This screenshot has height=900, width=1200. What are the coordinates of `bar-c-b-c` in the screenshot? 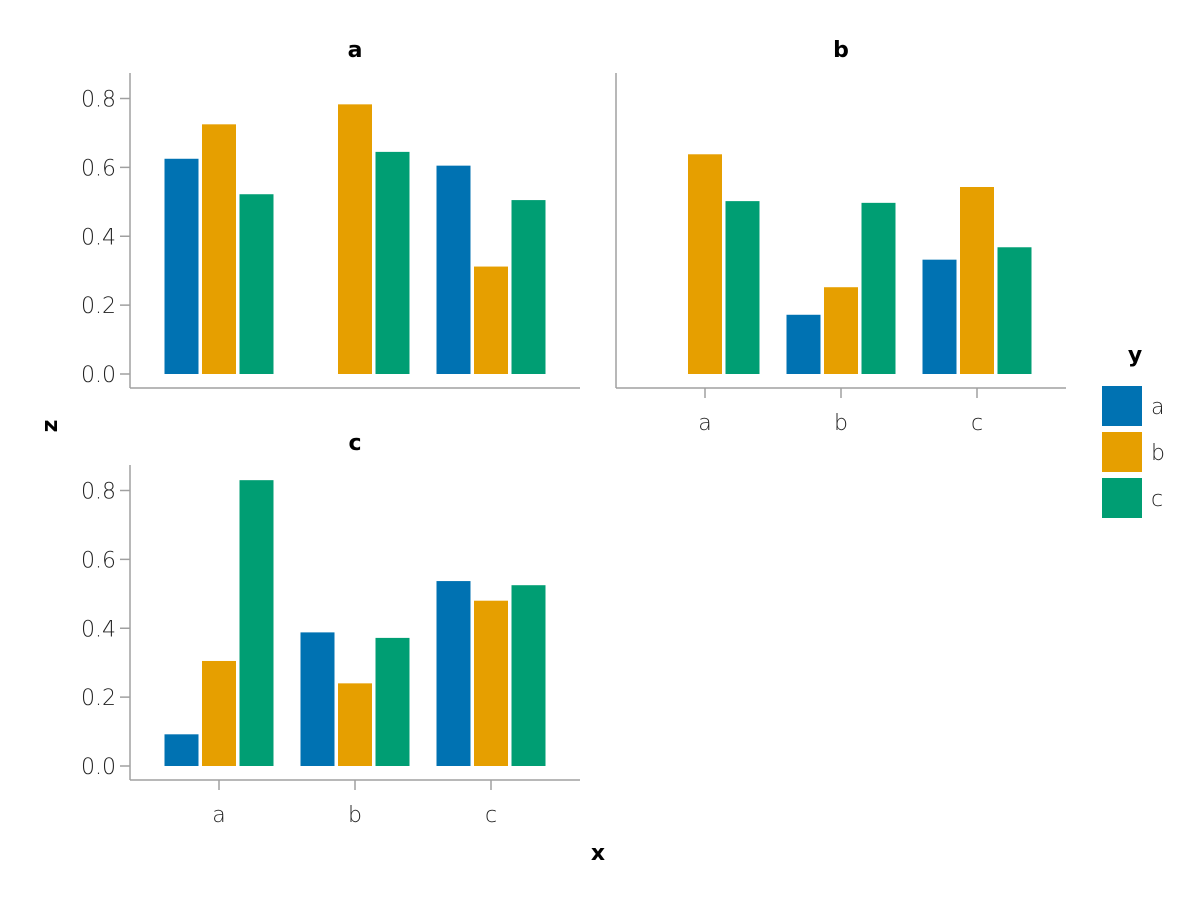 It's located at (392, 701).